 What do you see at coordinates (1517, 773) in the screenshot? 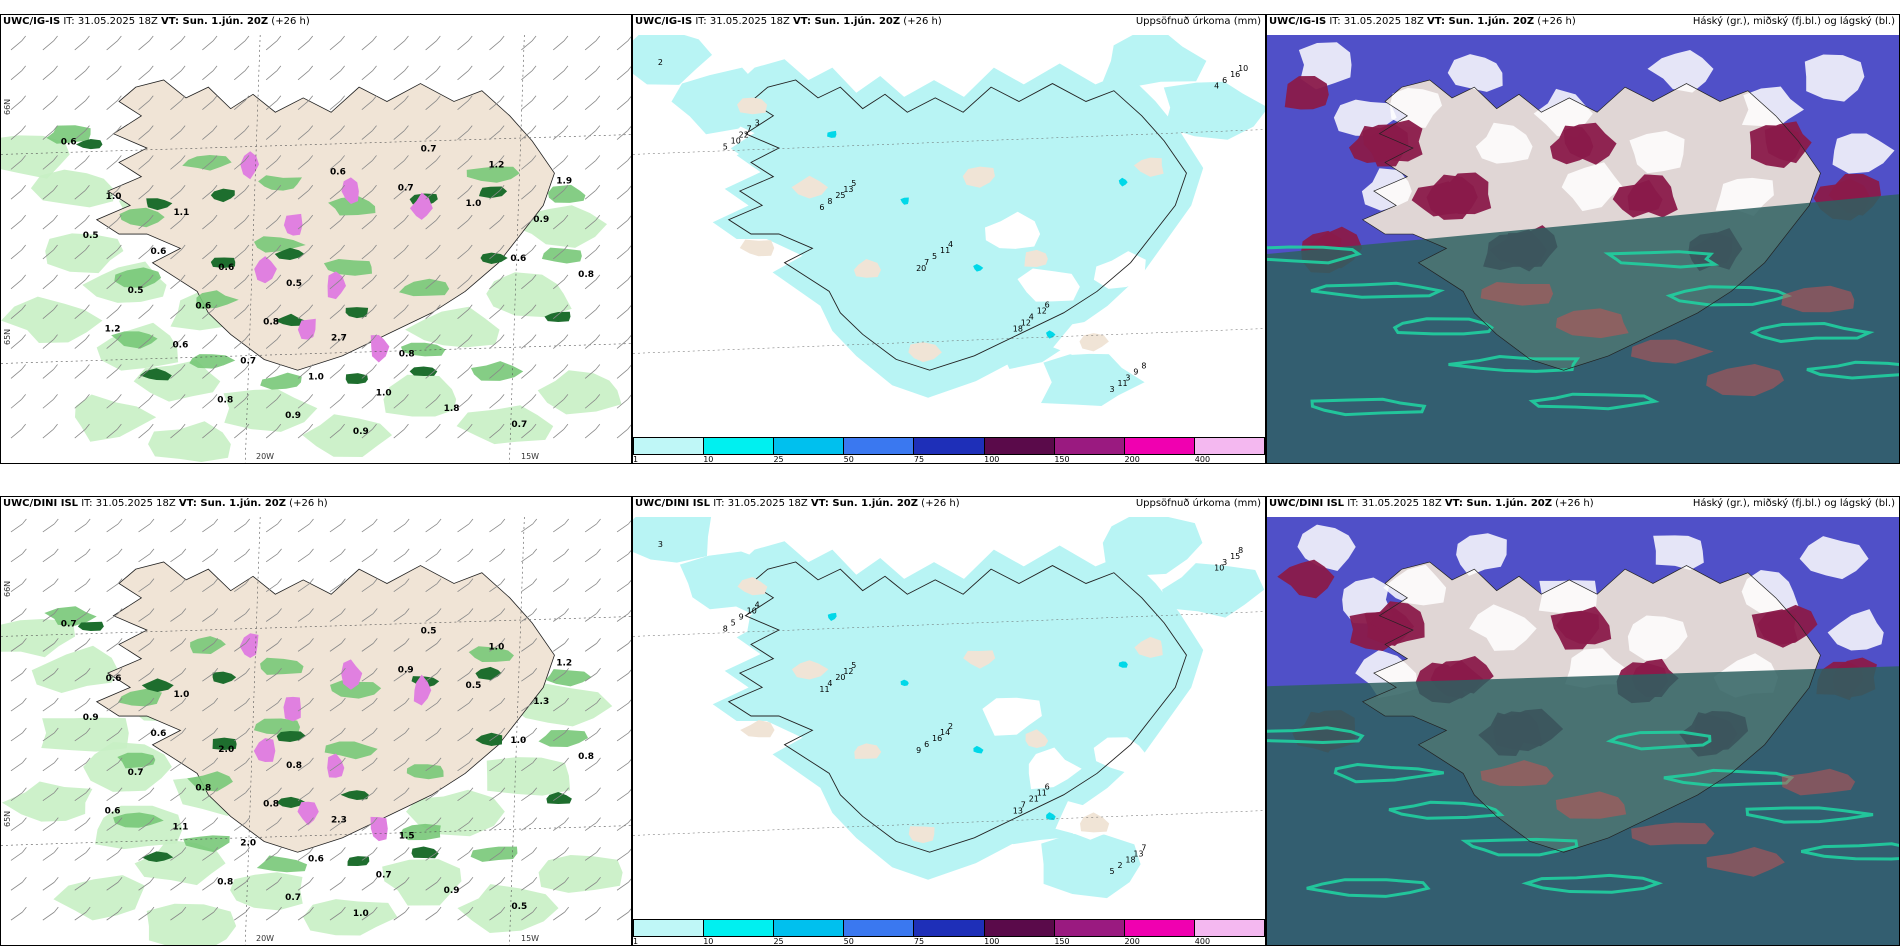
I see `high-cloud-area` at bounding box center [1517, 773].